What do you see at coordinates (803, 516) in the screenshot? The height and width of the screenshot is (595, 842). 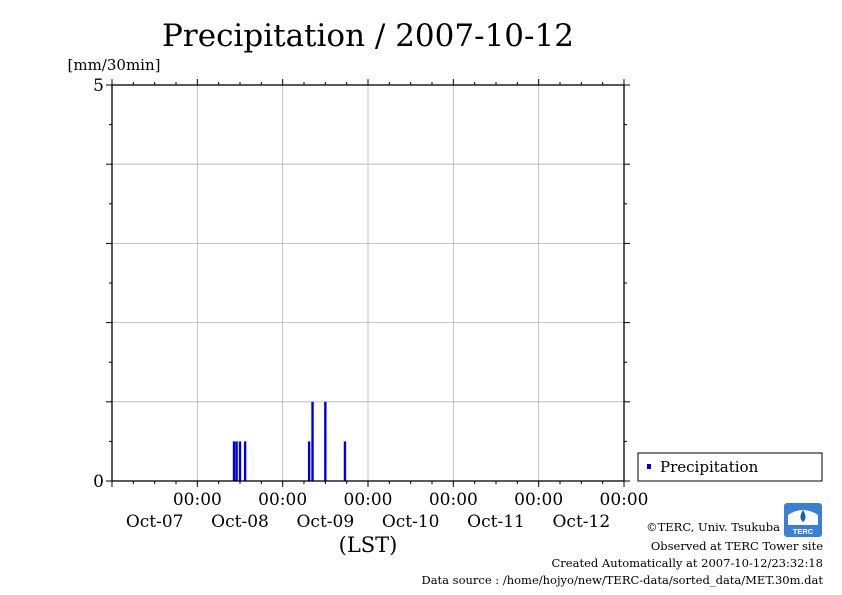 I see `logo-drop` at bounding box center [803, 516].